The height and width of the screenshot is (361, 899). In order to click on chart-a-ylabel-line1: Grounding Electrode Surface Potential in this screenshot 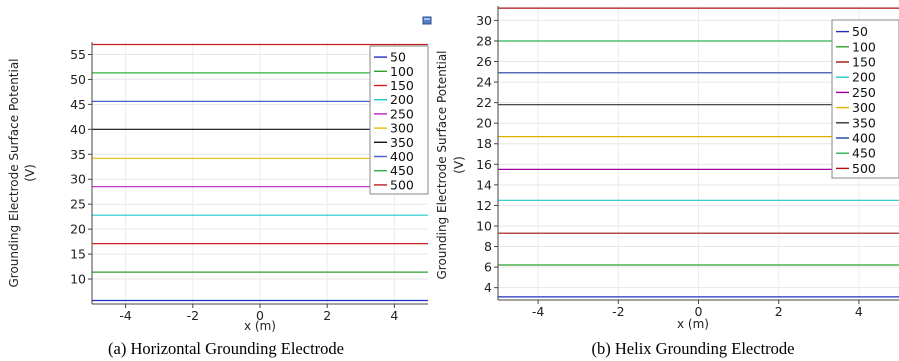, I will do `click(14, 172)`.